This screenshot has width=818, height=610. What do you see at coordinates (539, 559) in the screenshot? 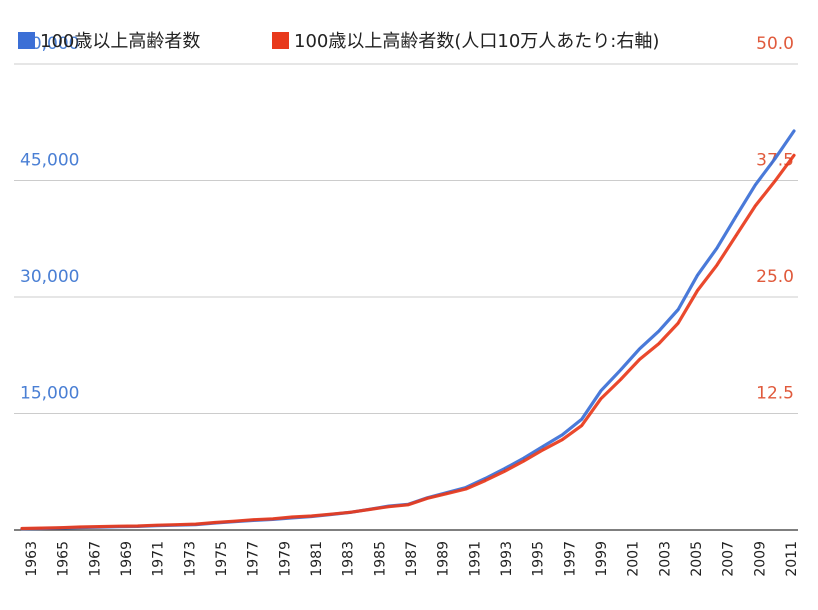
I see `x-tick-label: 1995` at bounding box center [539, 559].